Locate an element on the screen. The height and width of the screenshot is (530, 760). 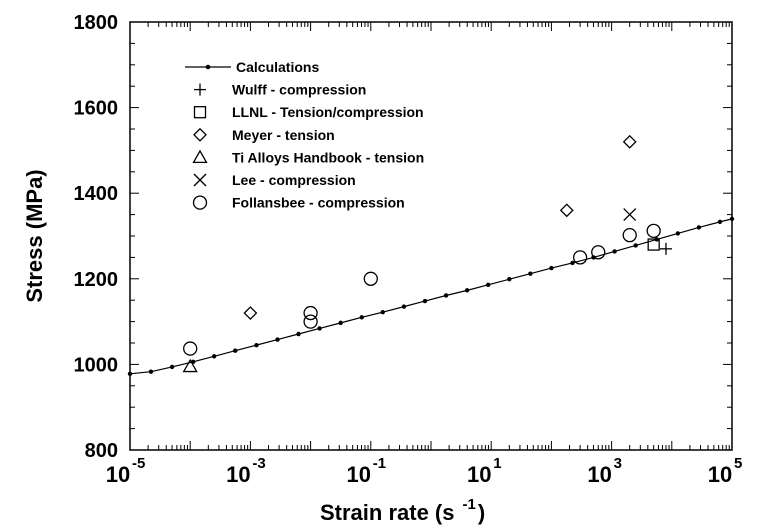
x-tick-label-exponent: -3 is located at coordinates (258, 463).